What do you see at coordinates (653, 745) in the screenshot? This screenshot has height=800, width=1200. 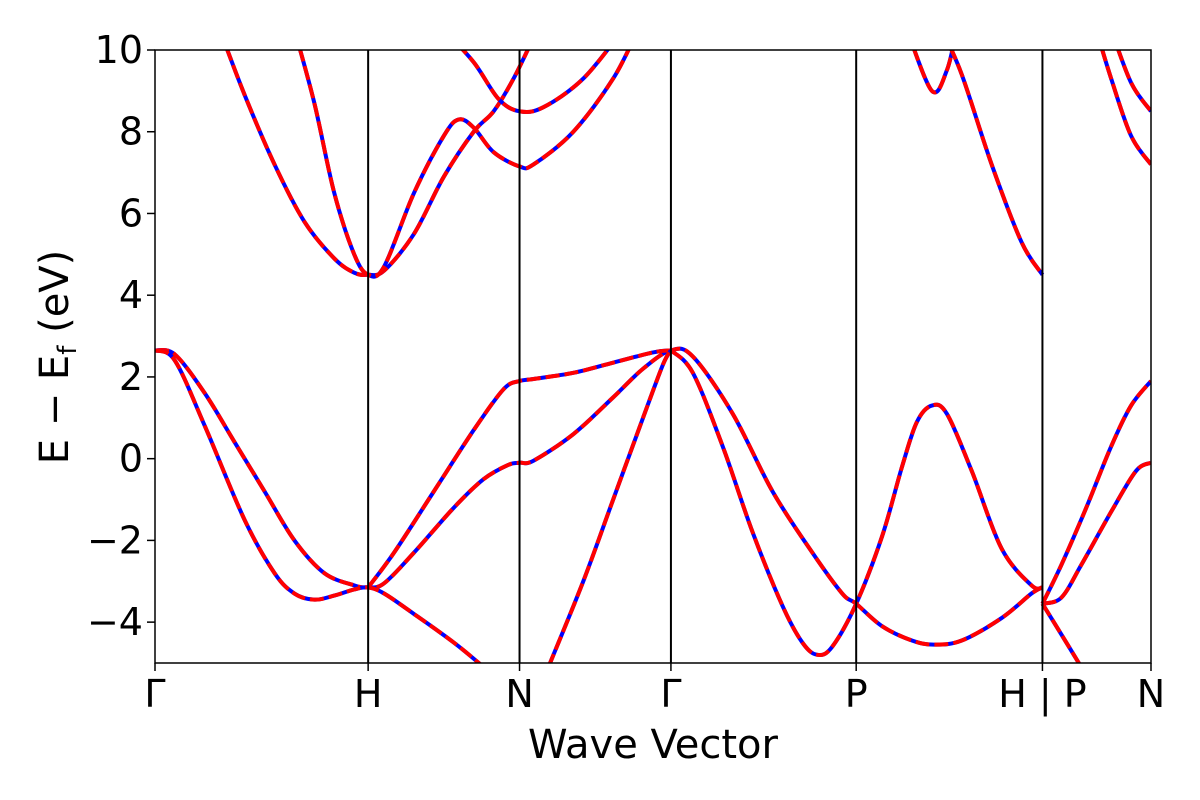 I see `x-axis-title: Wave Vector` at bounding box center [653, 745].